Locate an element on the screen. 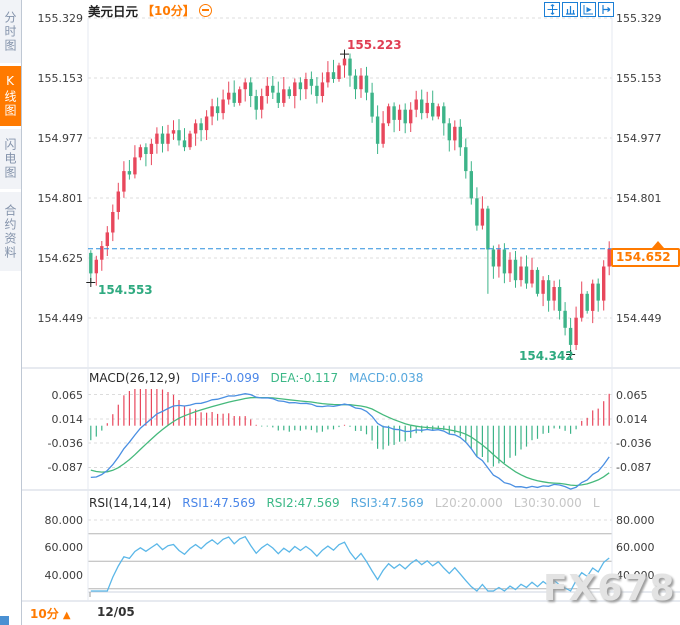  bar-chart-icon is located at coordinates (570, 9).